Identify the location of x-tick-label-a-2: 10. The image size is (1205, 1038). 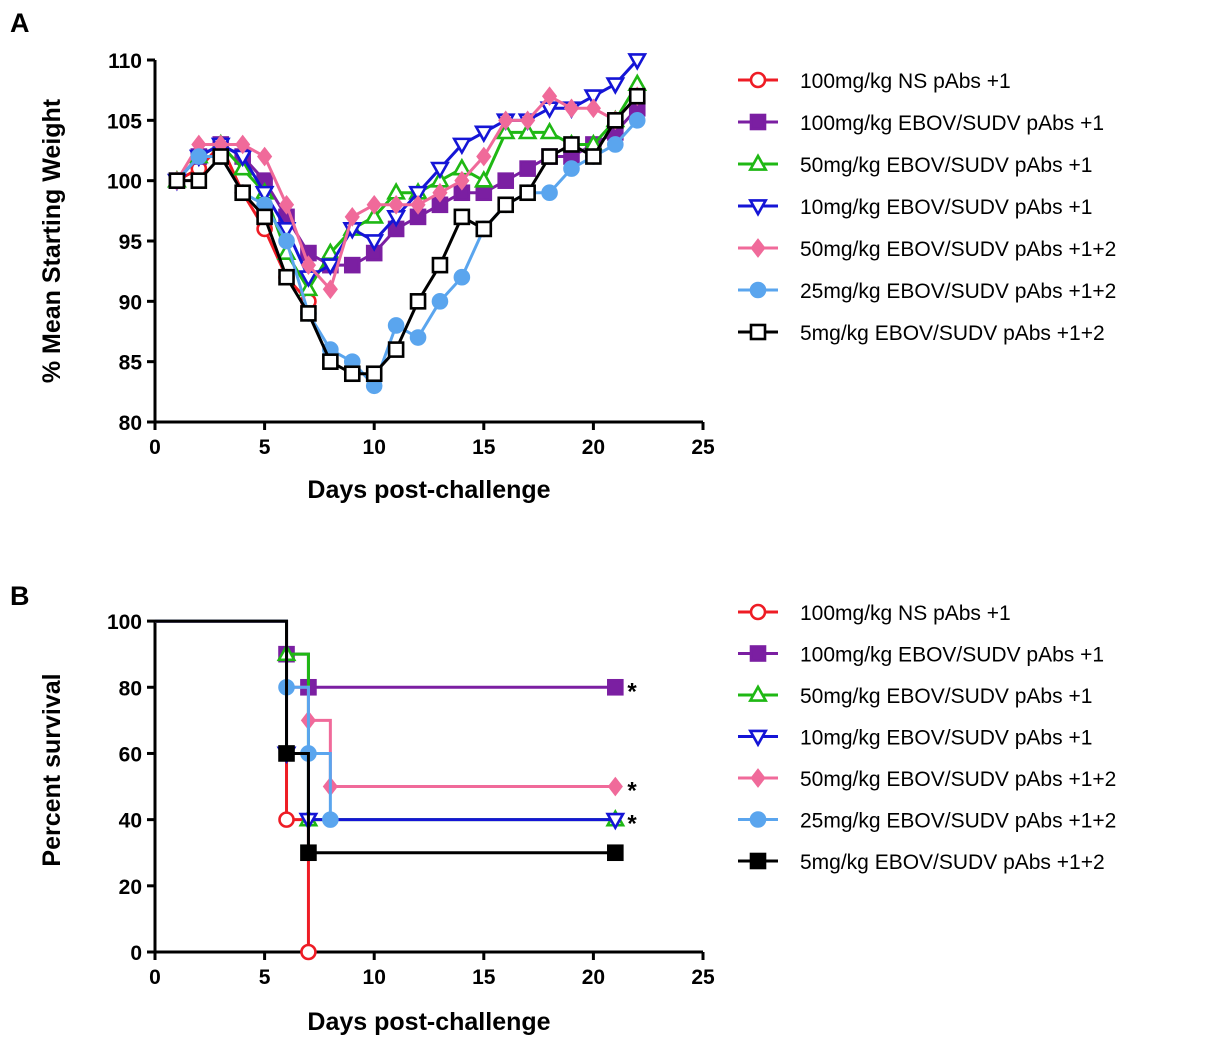
(374, 447).